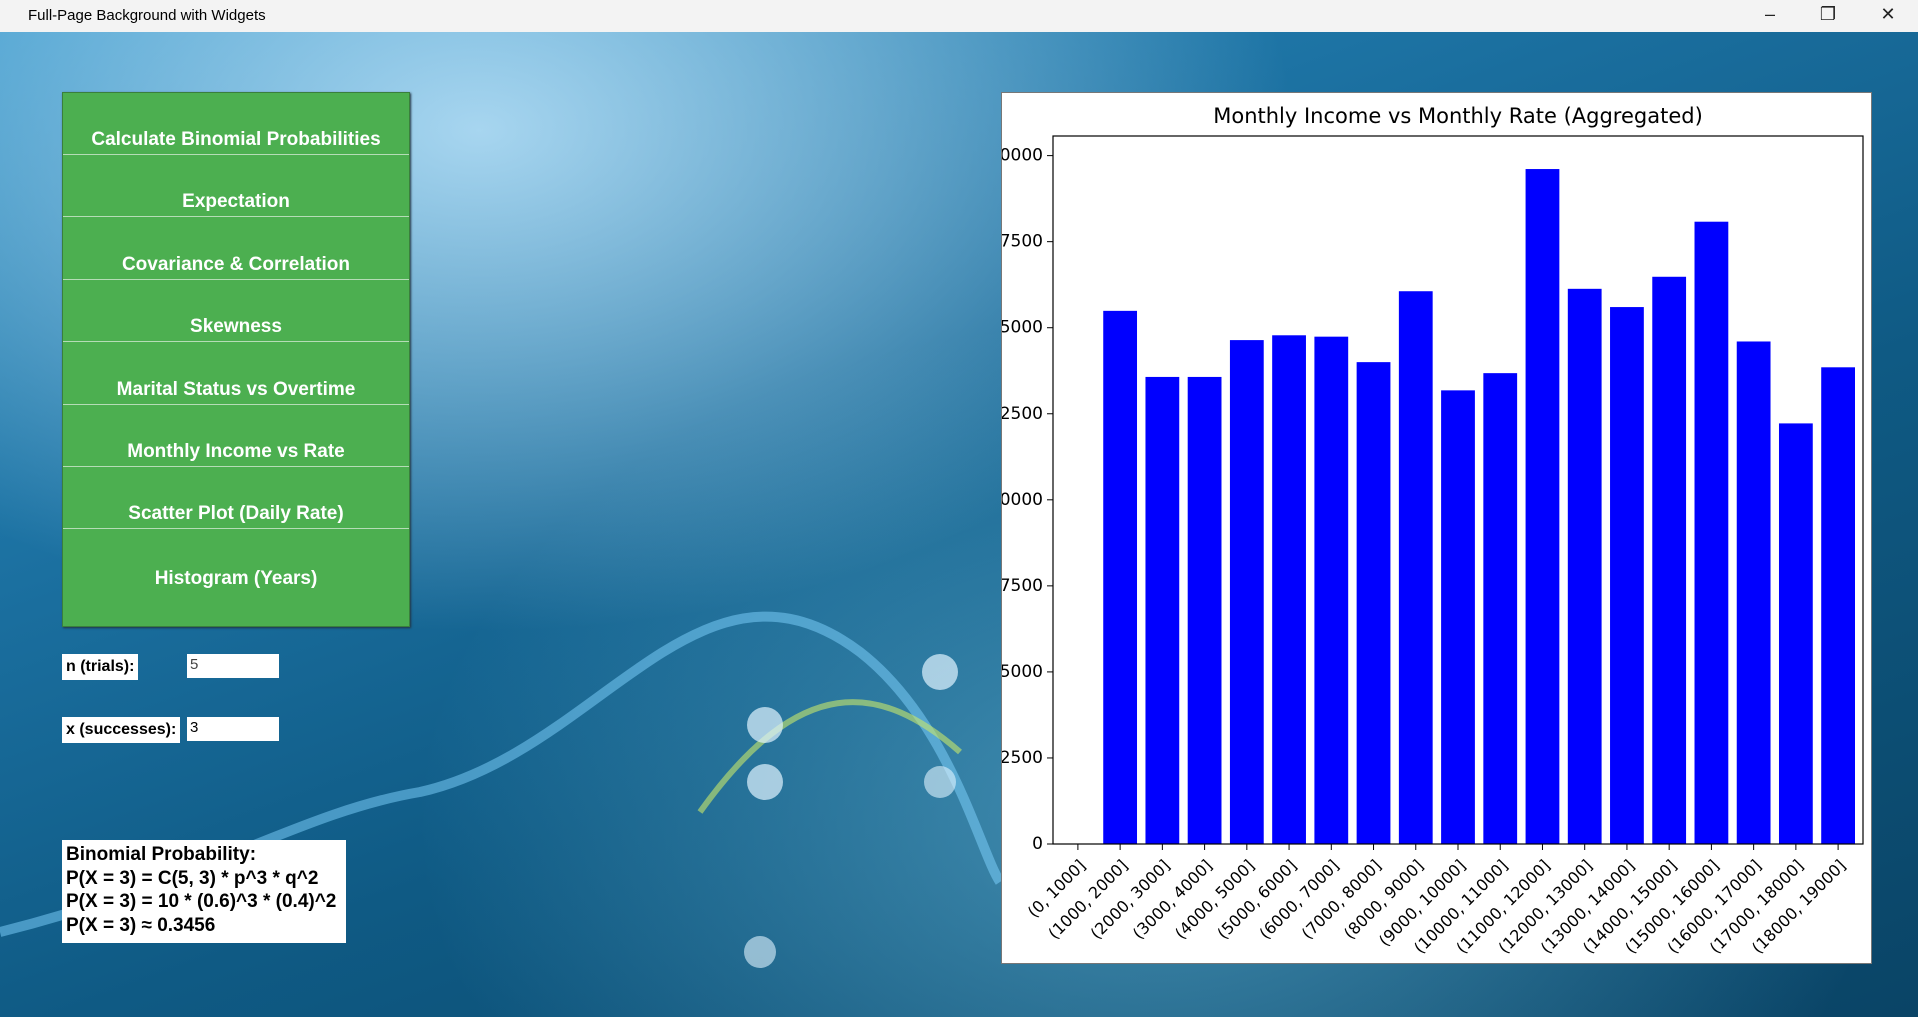  I want to click on close: ✕, so click(1888, 14).